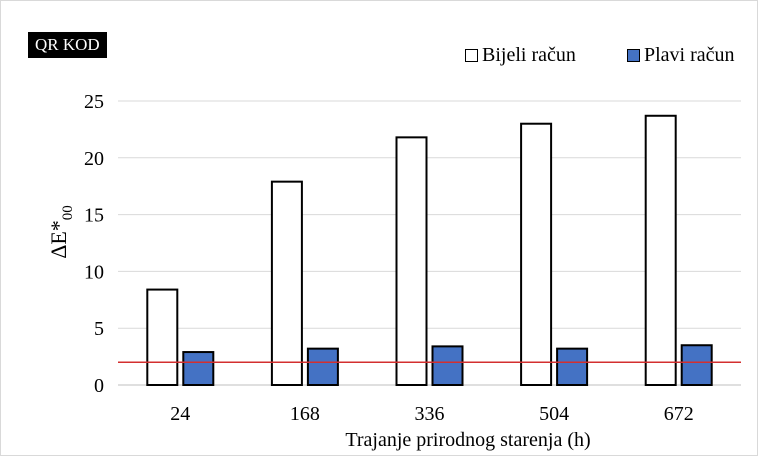 The width and height of the screenshot is (761, 459). What do you see at coordinates (305, 414) in the screenshot?
I see `x-tick-label: 168` at bounding box center [305, 414].